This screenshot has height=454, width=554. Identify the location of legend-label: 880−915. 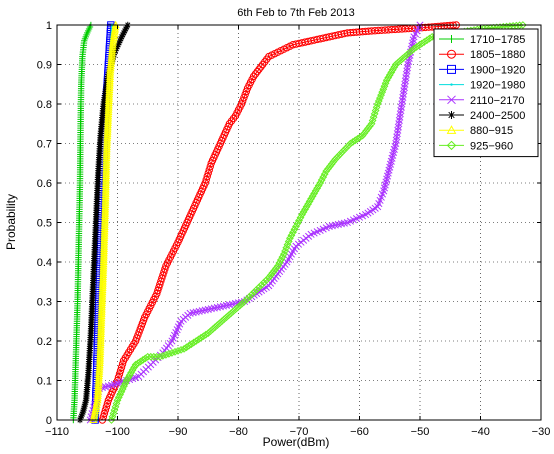
(491, 131).